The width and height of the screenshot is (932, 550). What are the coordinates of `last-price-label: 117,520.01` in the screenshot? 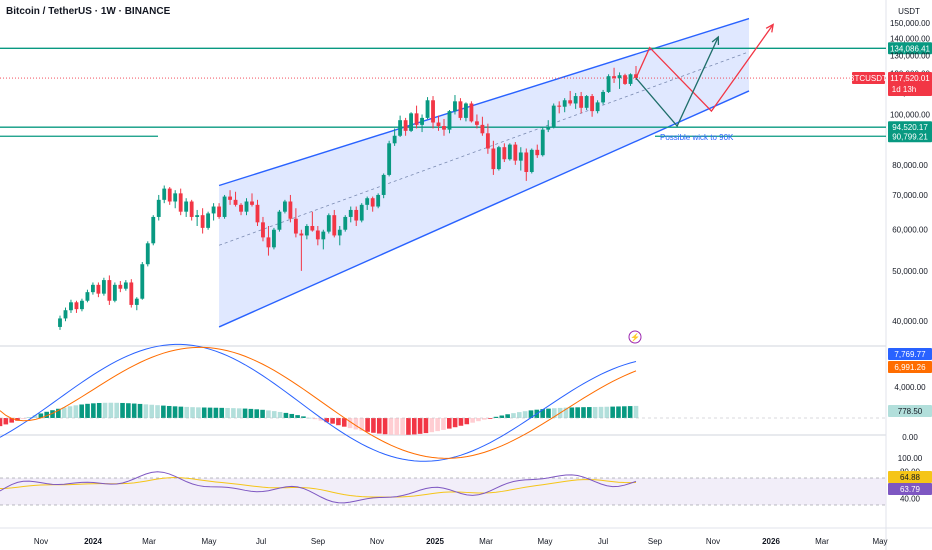 It's located at (910, 78).